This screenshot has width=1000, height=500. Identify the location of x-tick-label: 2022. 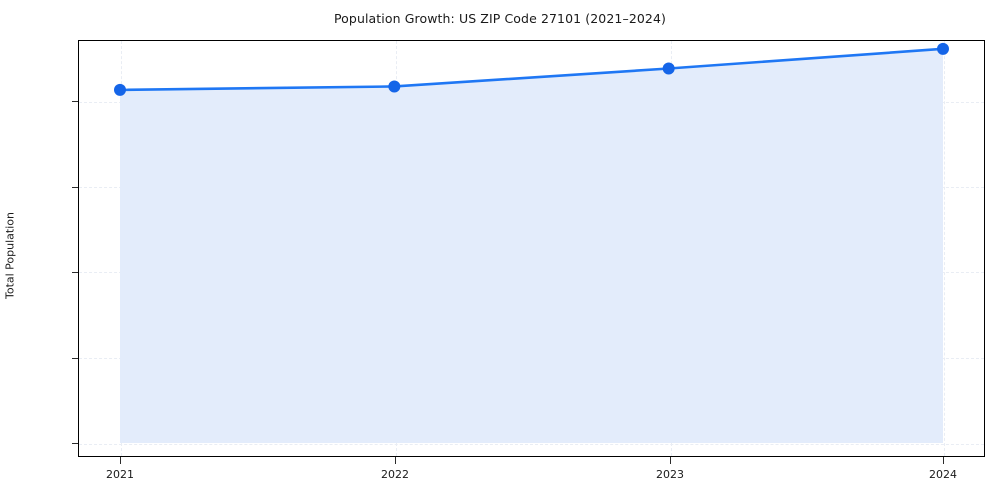
(395, 474).